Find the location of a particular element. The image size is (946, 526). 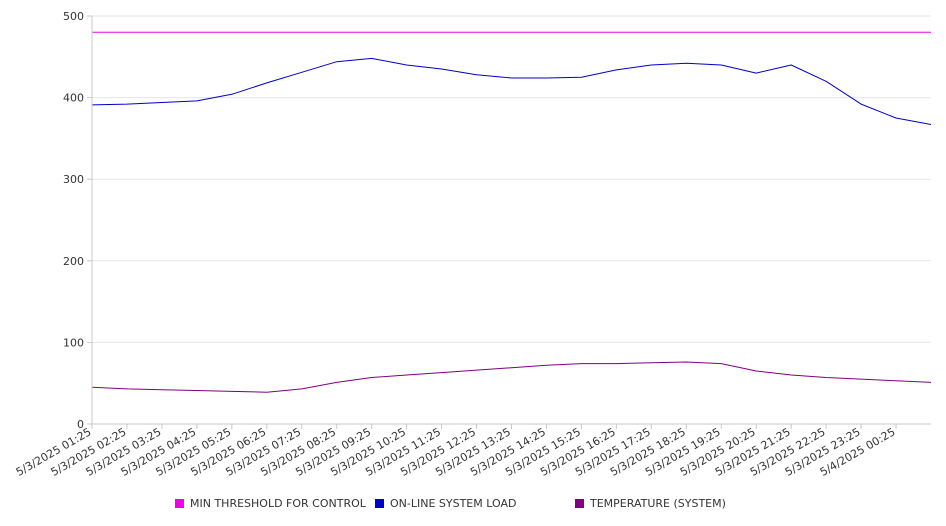

legend-item-min-threshold: MIN THRESHOLD FOR CONTROL is located at coordinates (270, 503).